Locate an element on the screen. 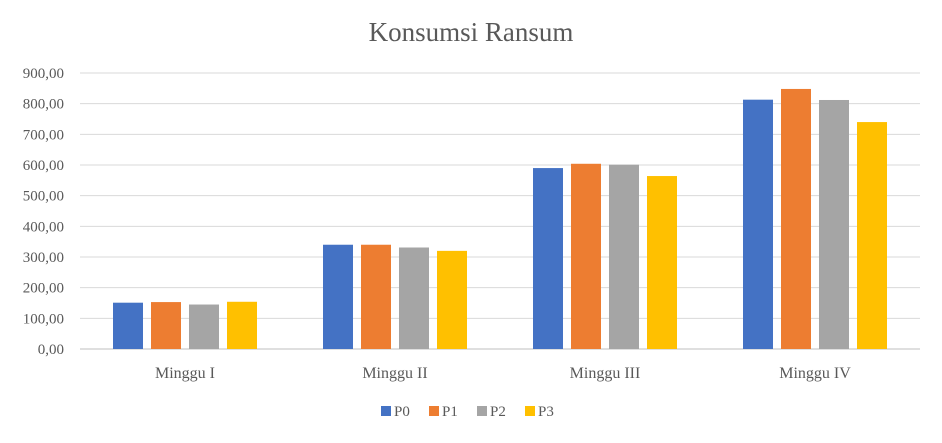 The width and height of the screenshot is (942, 443). x-tick-label: Minggu III is located at coordinates (605, 373).